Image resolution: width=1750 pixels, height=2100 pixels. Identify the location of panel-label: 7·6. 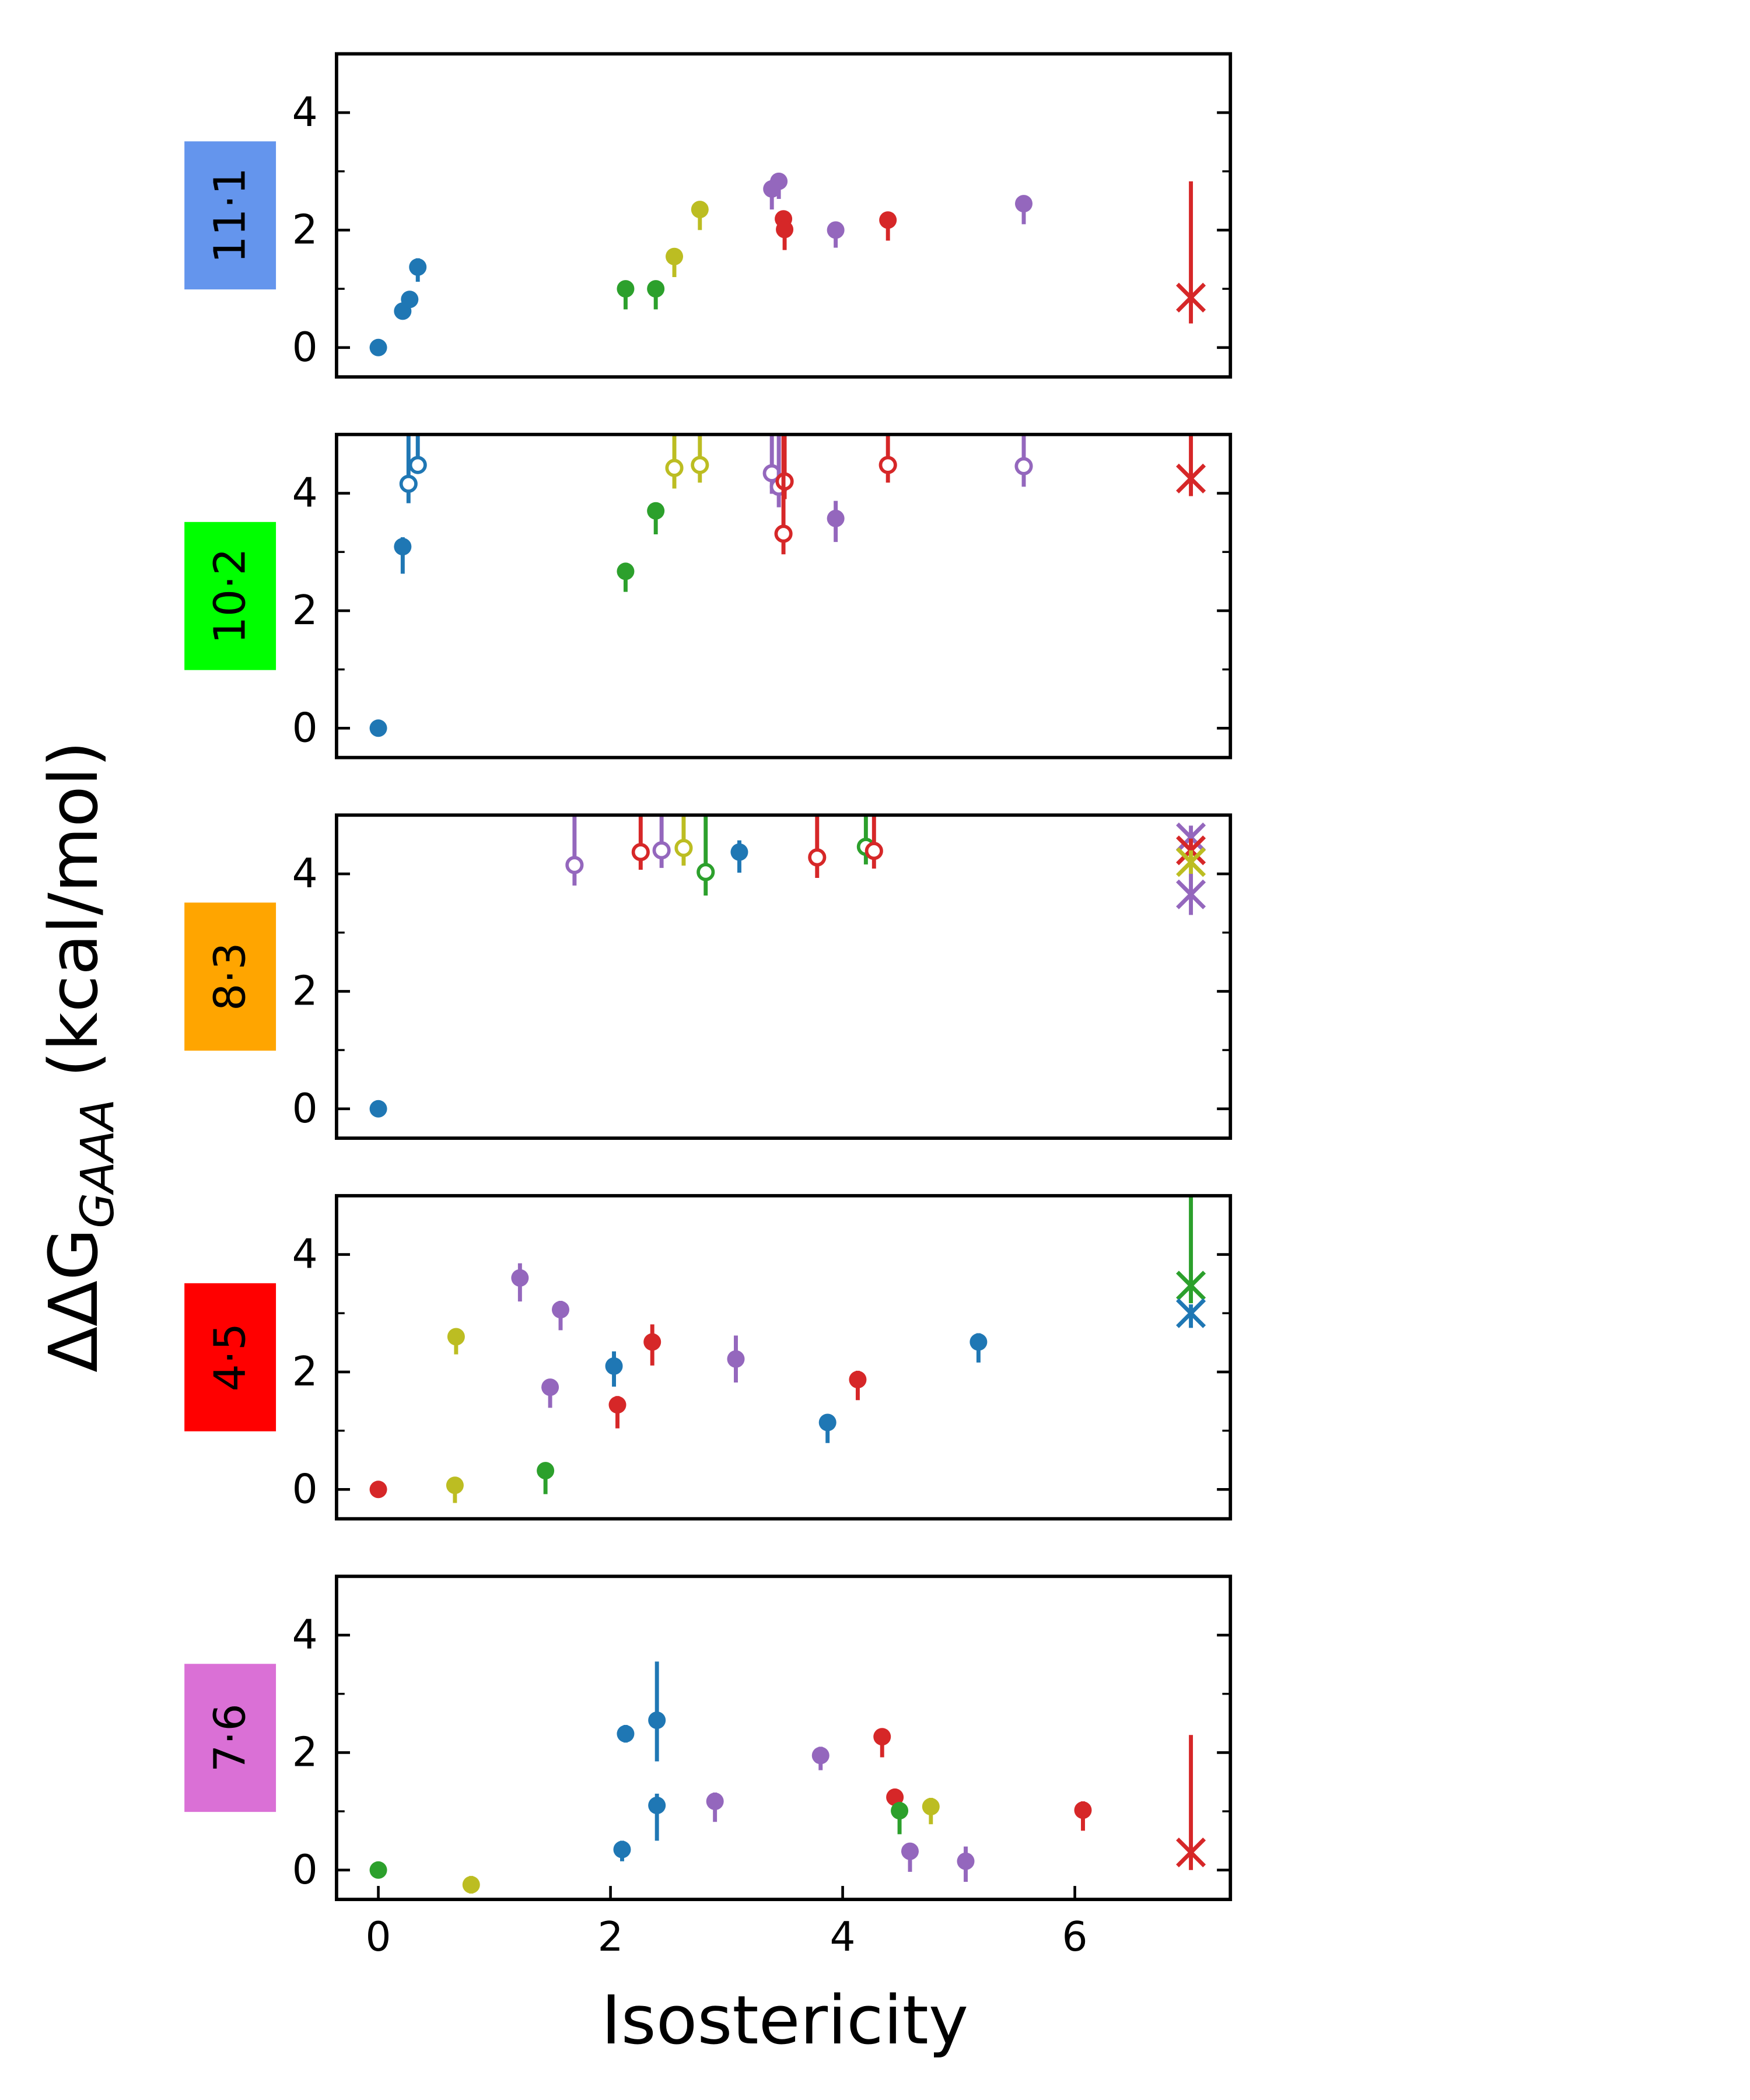
(230, 1738).